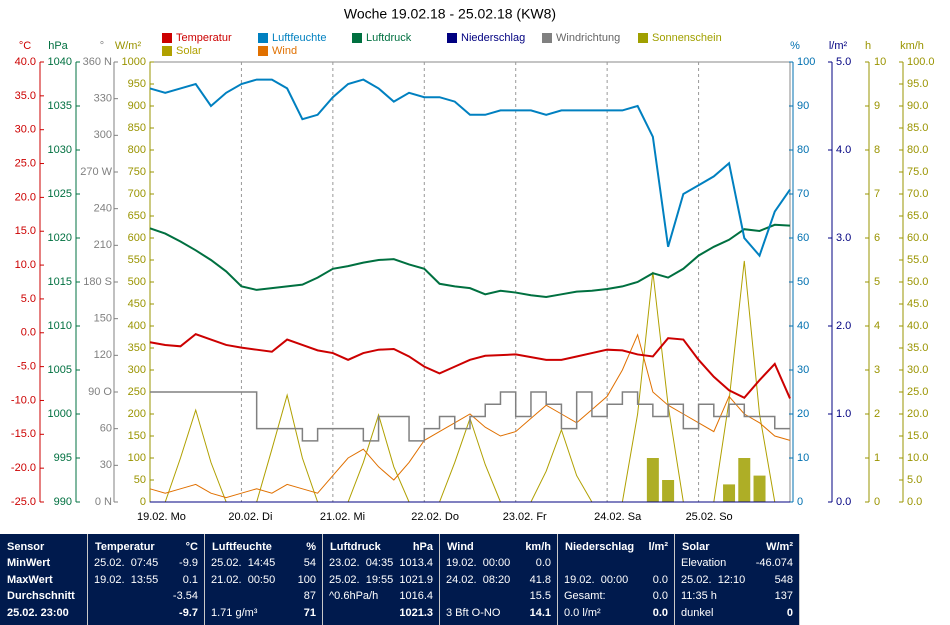 The image size is (950, 625). I want to click on table-cell: Niederschlag, so click(600, 547).